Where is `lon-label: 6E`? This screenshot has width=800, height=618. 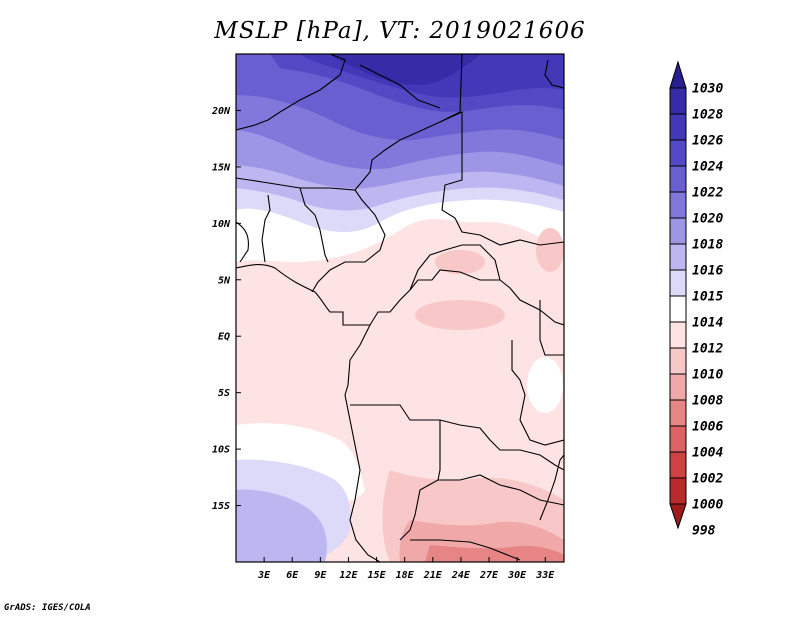 lon-label: 6E is located at coordinates (292, 575).